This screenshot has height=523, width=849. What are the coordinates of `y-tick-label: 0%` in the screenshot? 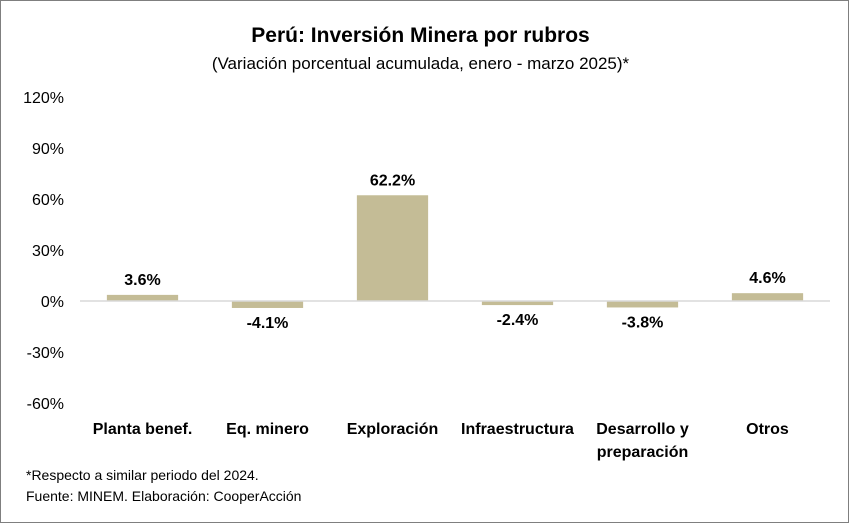 It's located at (52, 302).